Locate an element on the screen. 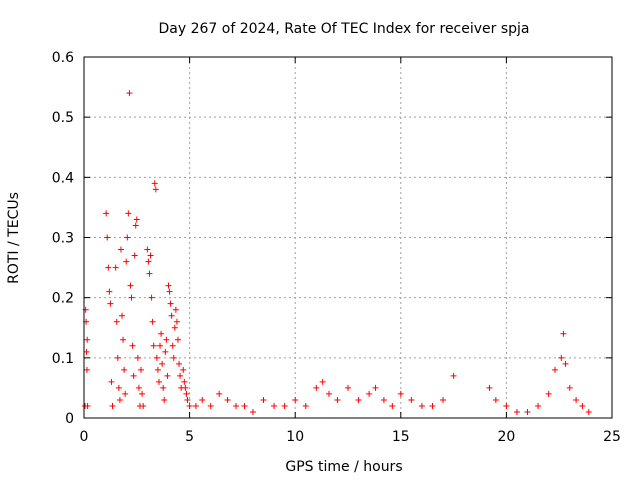 Image resolution: width=640 pixels, height=480 pixels. x-tick-label: 5 is located at coordinates (189, 437).